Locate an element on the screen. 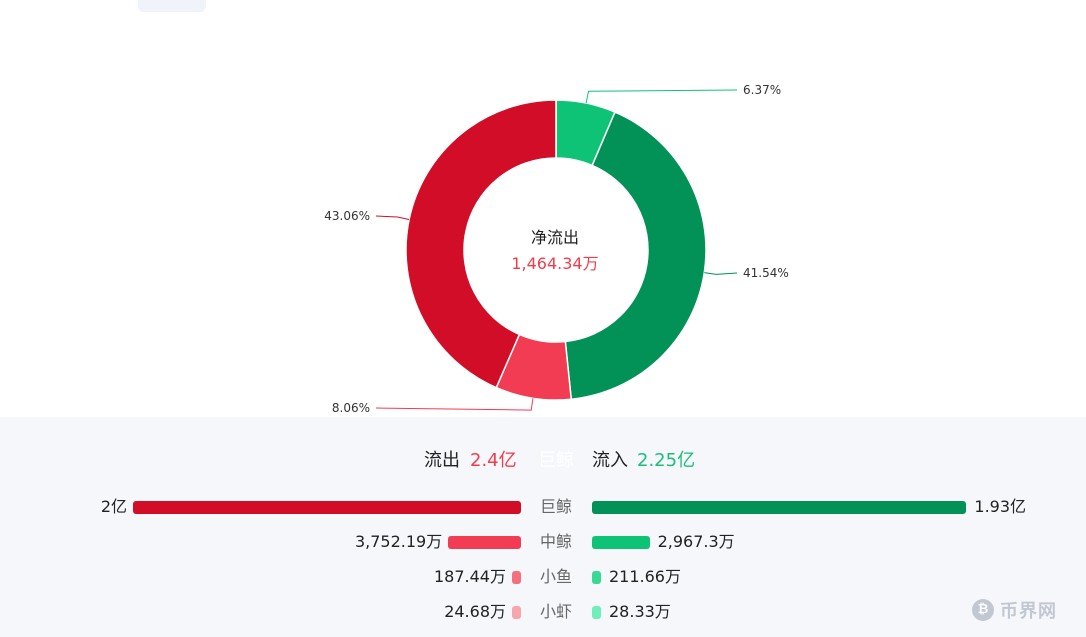 Image resolution: width=1086 pixels, height=637 pixels. category-label: 中鲸 is located at coordinates (556, 541).